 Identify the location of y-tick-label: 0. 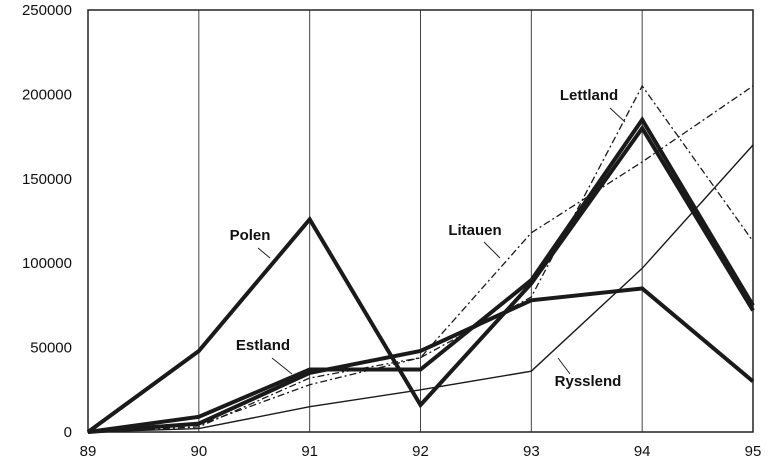
(68, 432).